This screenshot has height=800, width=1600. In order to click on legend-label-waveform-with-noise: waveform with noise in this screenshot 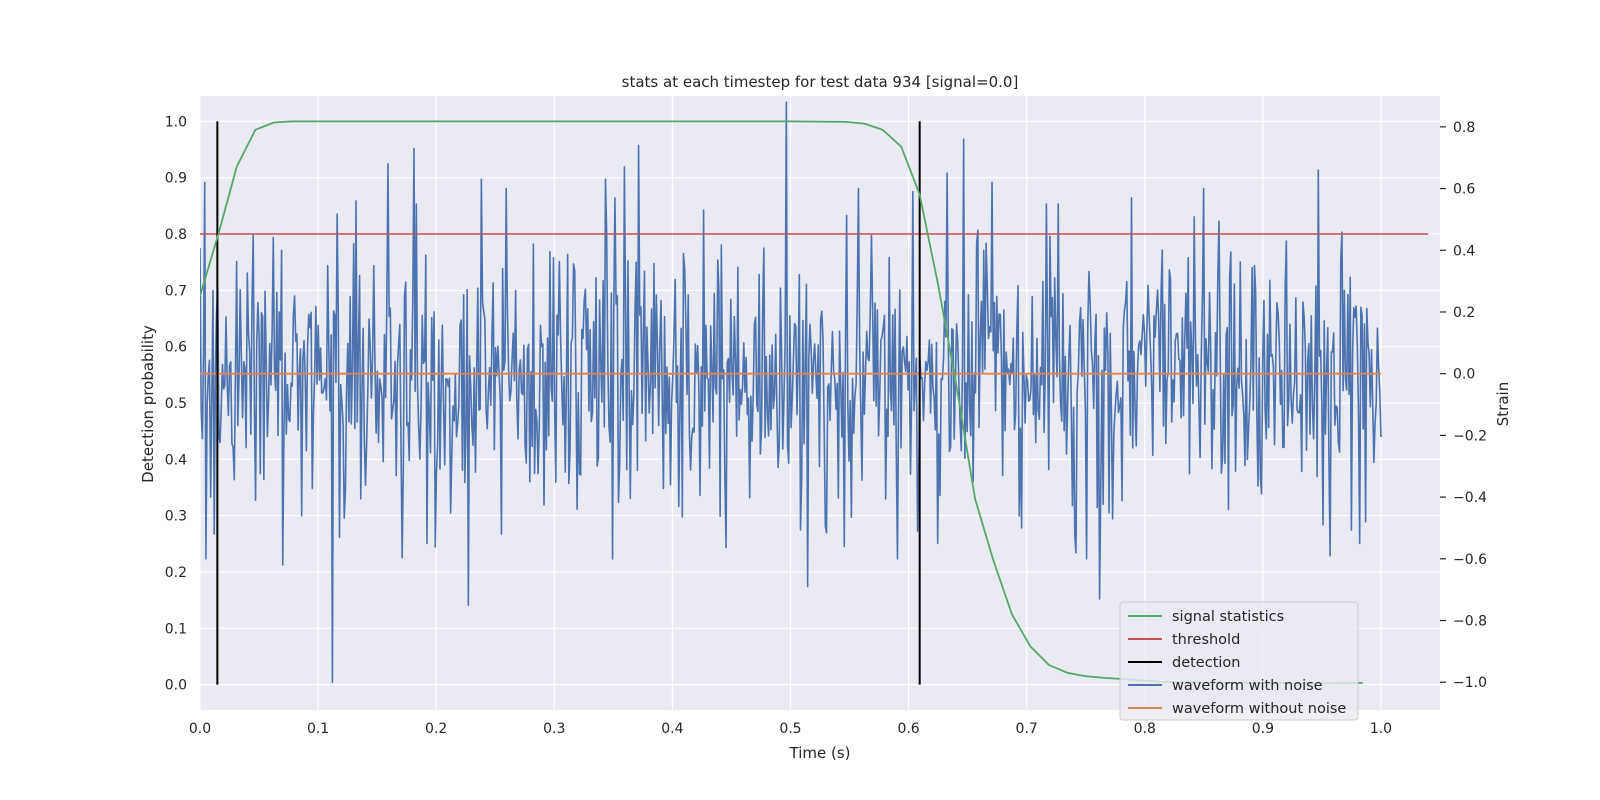, I will do `click(1247, 686)`.